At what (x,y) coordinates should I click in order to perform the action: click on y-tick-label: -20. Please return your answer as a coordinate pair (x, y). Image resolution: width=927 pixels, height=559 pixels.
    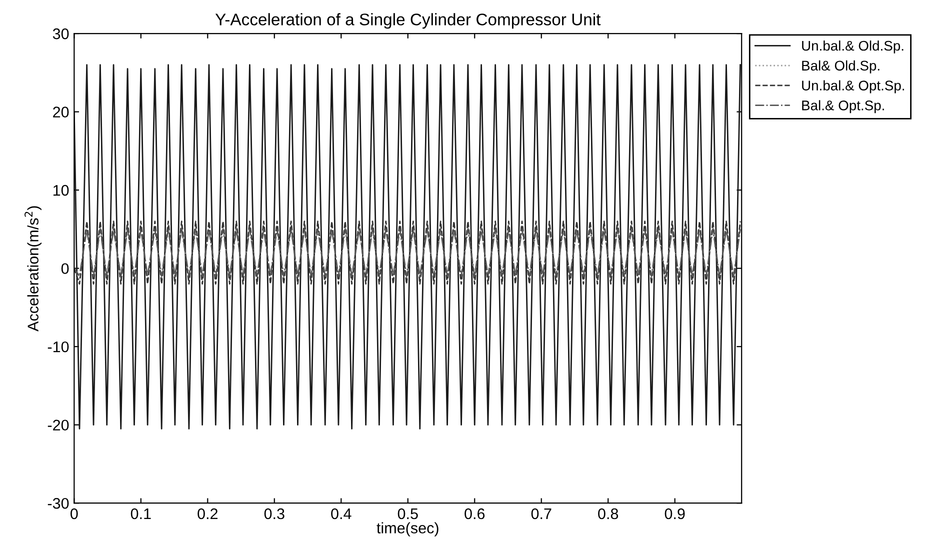
    Looking at the image, I should click on (58, 425).